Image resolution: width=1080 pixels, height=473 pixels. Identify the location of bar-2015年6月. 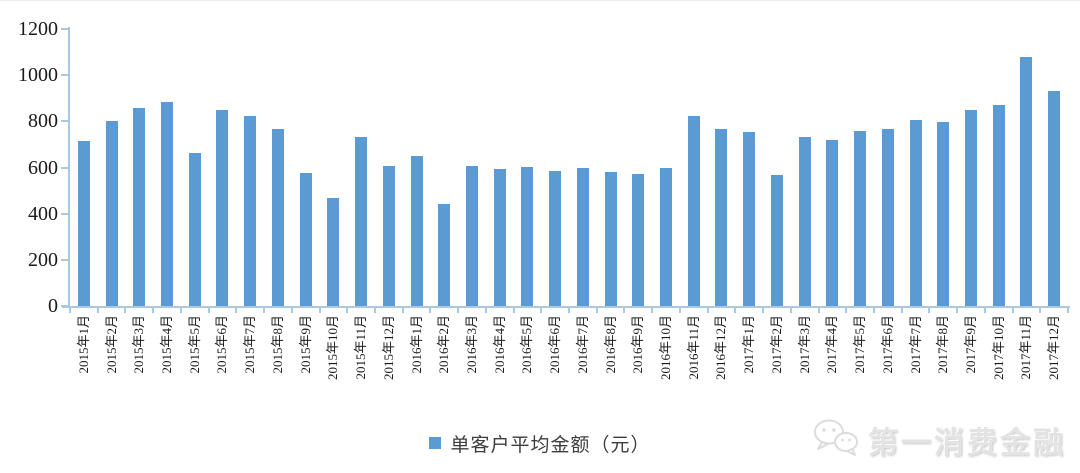
(222, 207).